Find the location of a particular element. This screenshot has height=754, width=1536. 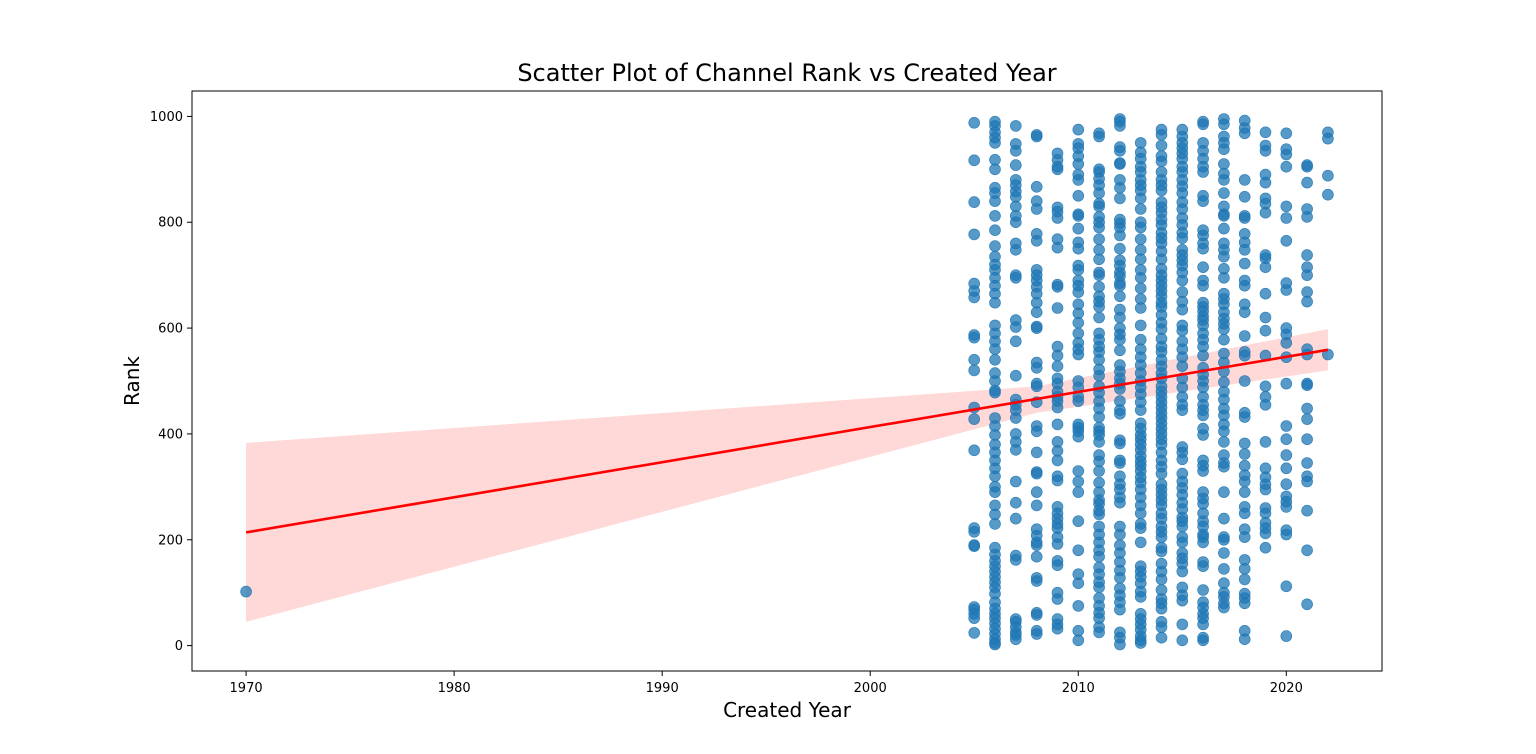

x-tick-label: 2010 is located at coordinates (1078, 688).